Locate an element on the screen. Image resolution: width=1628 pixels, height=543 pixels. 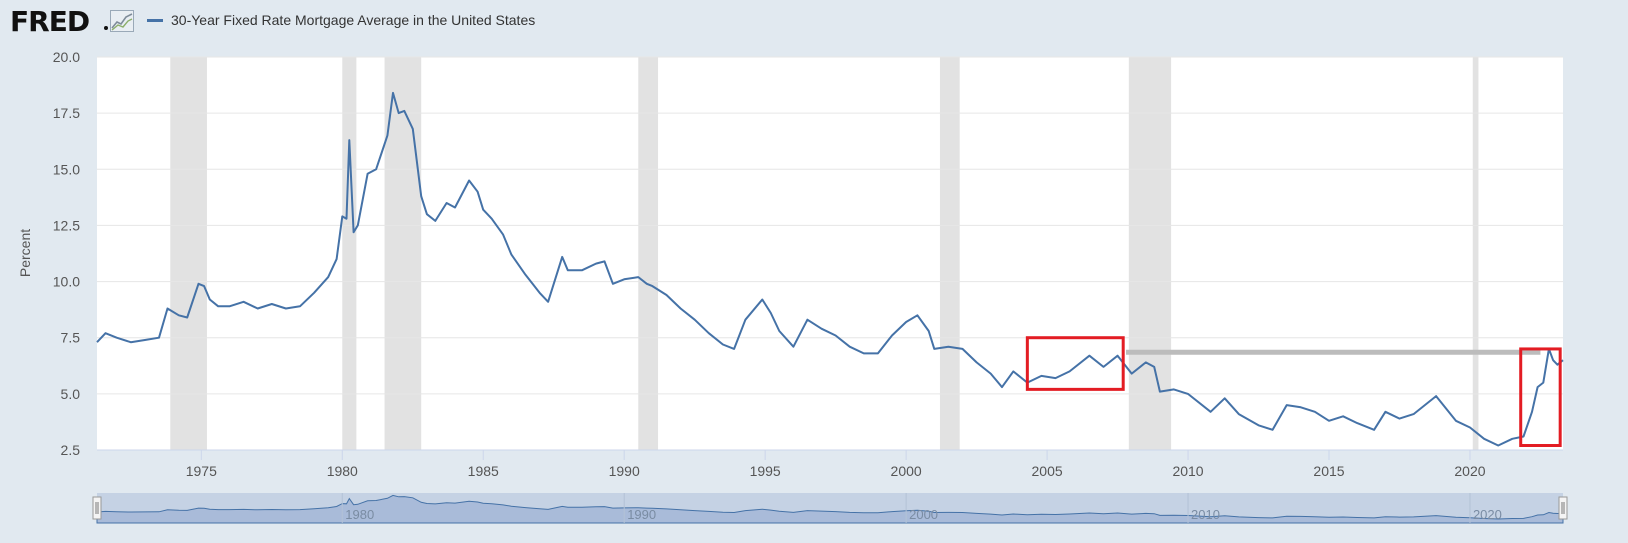
y-tick-label: 15.0 is located at coordinates (66, 169).